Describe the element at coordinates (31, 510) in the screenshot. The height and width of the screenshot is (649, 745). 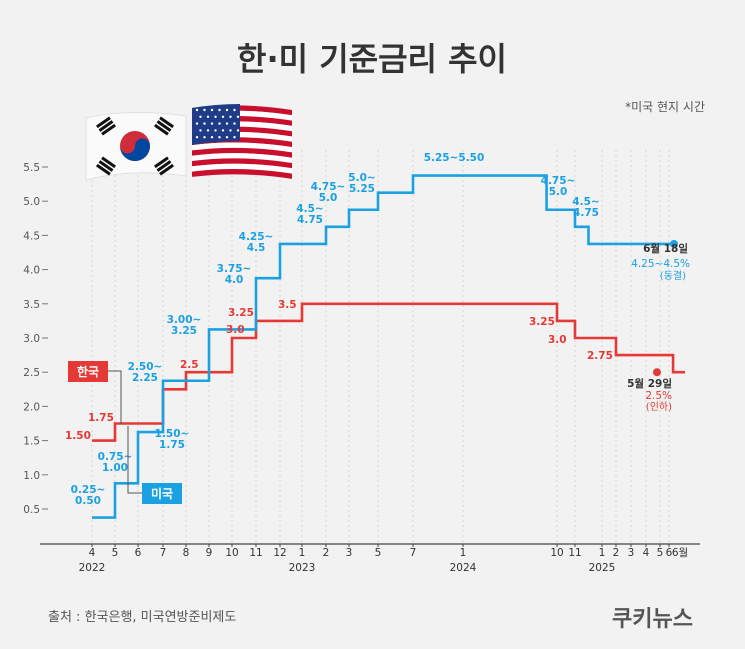
I see `y-tick-label: 0.5` at that location.